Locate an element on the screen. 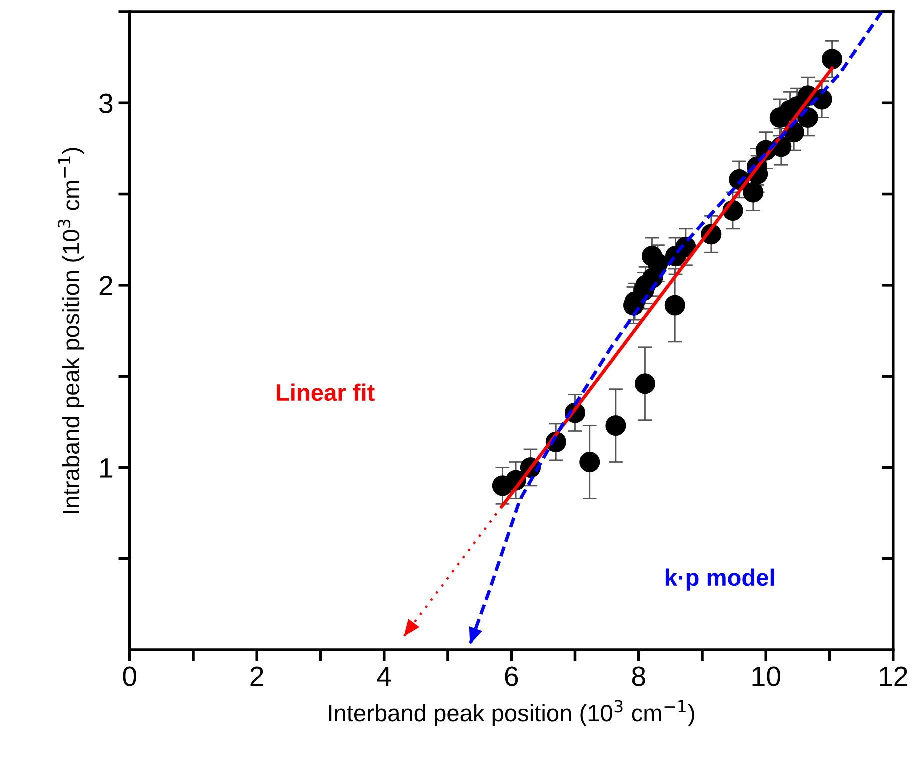 The width and height of the screenshot is (921, 779). x-tick-label: 2 is located at coordinates (257, 676).